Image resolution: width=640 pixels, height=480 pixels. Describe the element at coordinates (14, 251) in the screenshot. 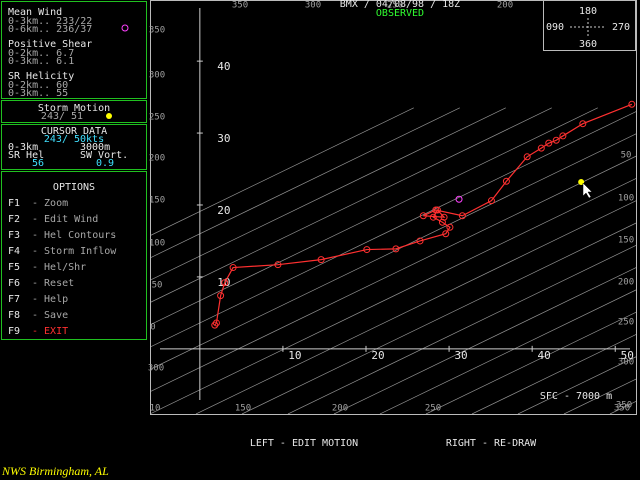

I see `option-key: F4` at that location.